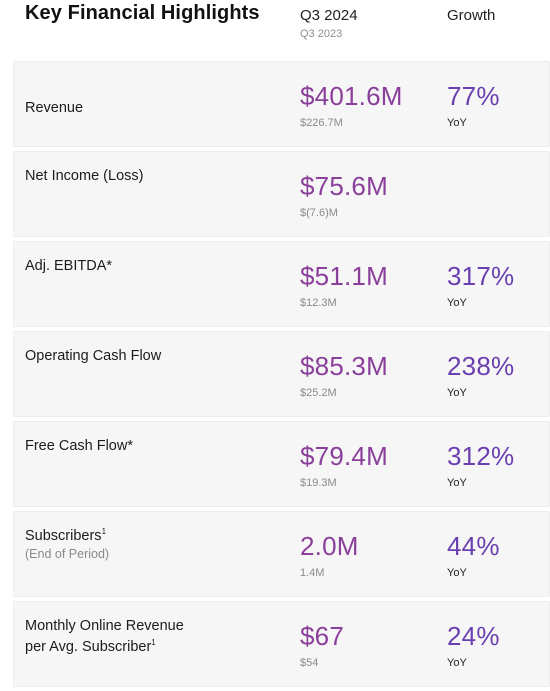 The height and width of the screenshot is (691, 550). I want to click on current-value: $51.1M, so click(344, 276).